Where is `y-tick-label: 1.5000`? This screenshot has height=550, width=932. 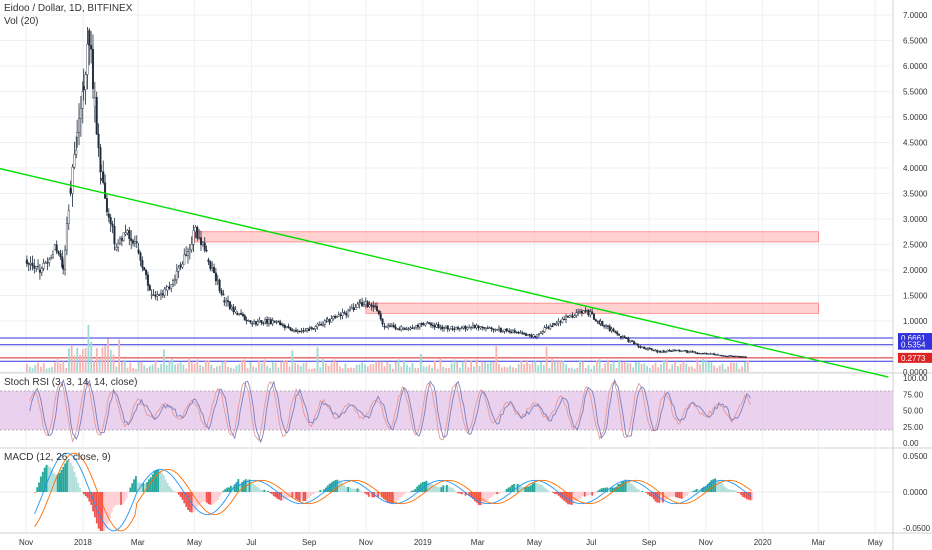
y-tick-label: 1.5000 is located at coordinates (915, 296).